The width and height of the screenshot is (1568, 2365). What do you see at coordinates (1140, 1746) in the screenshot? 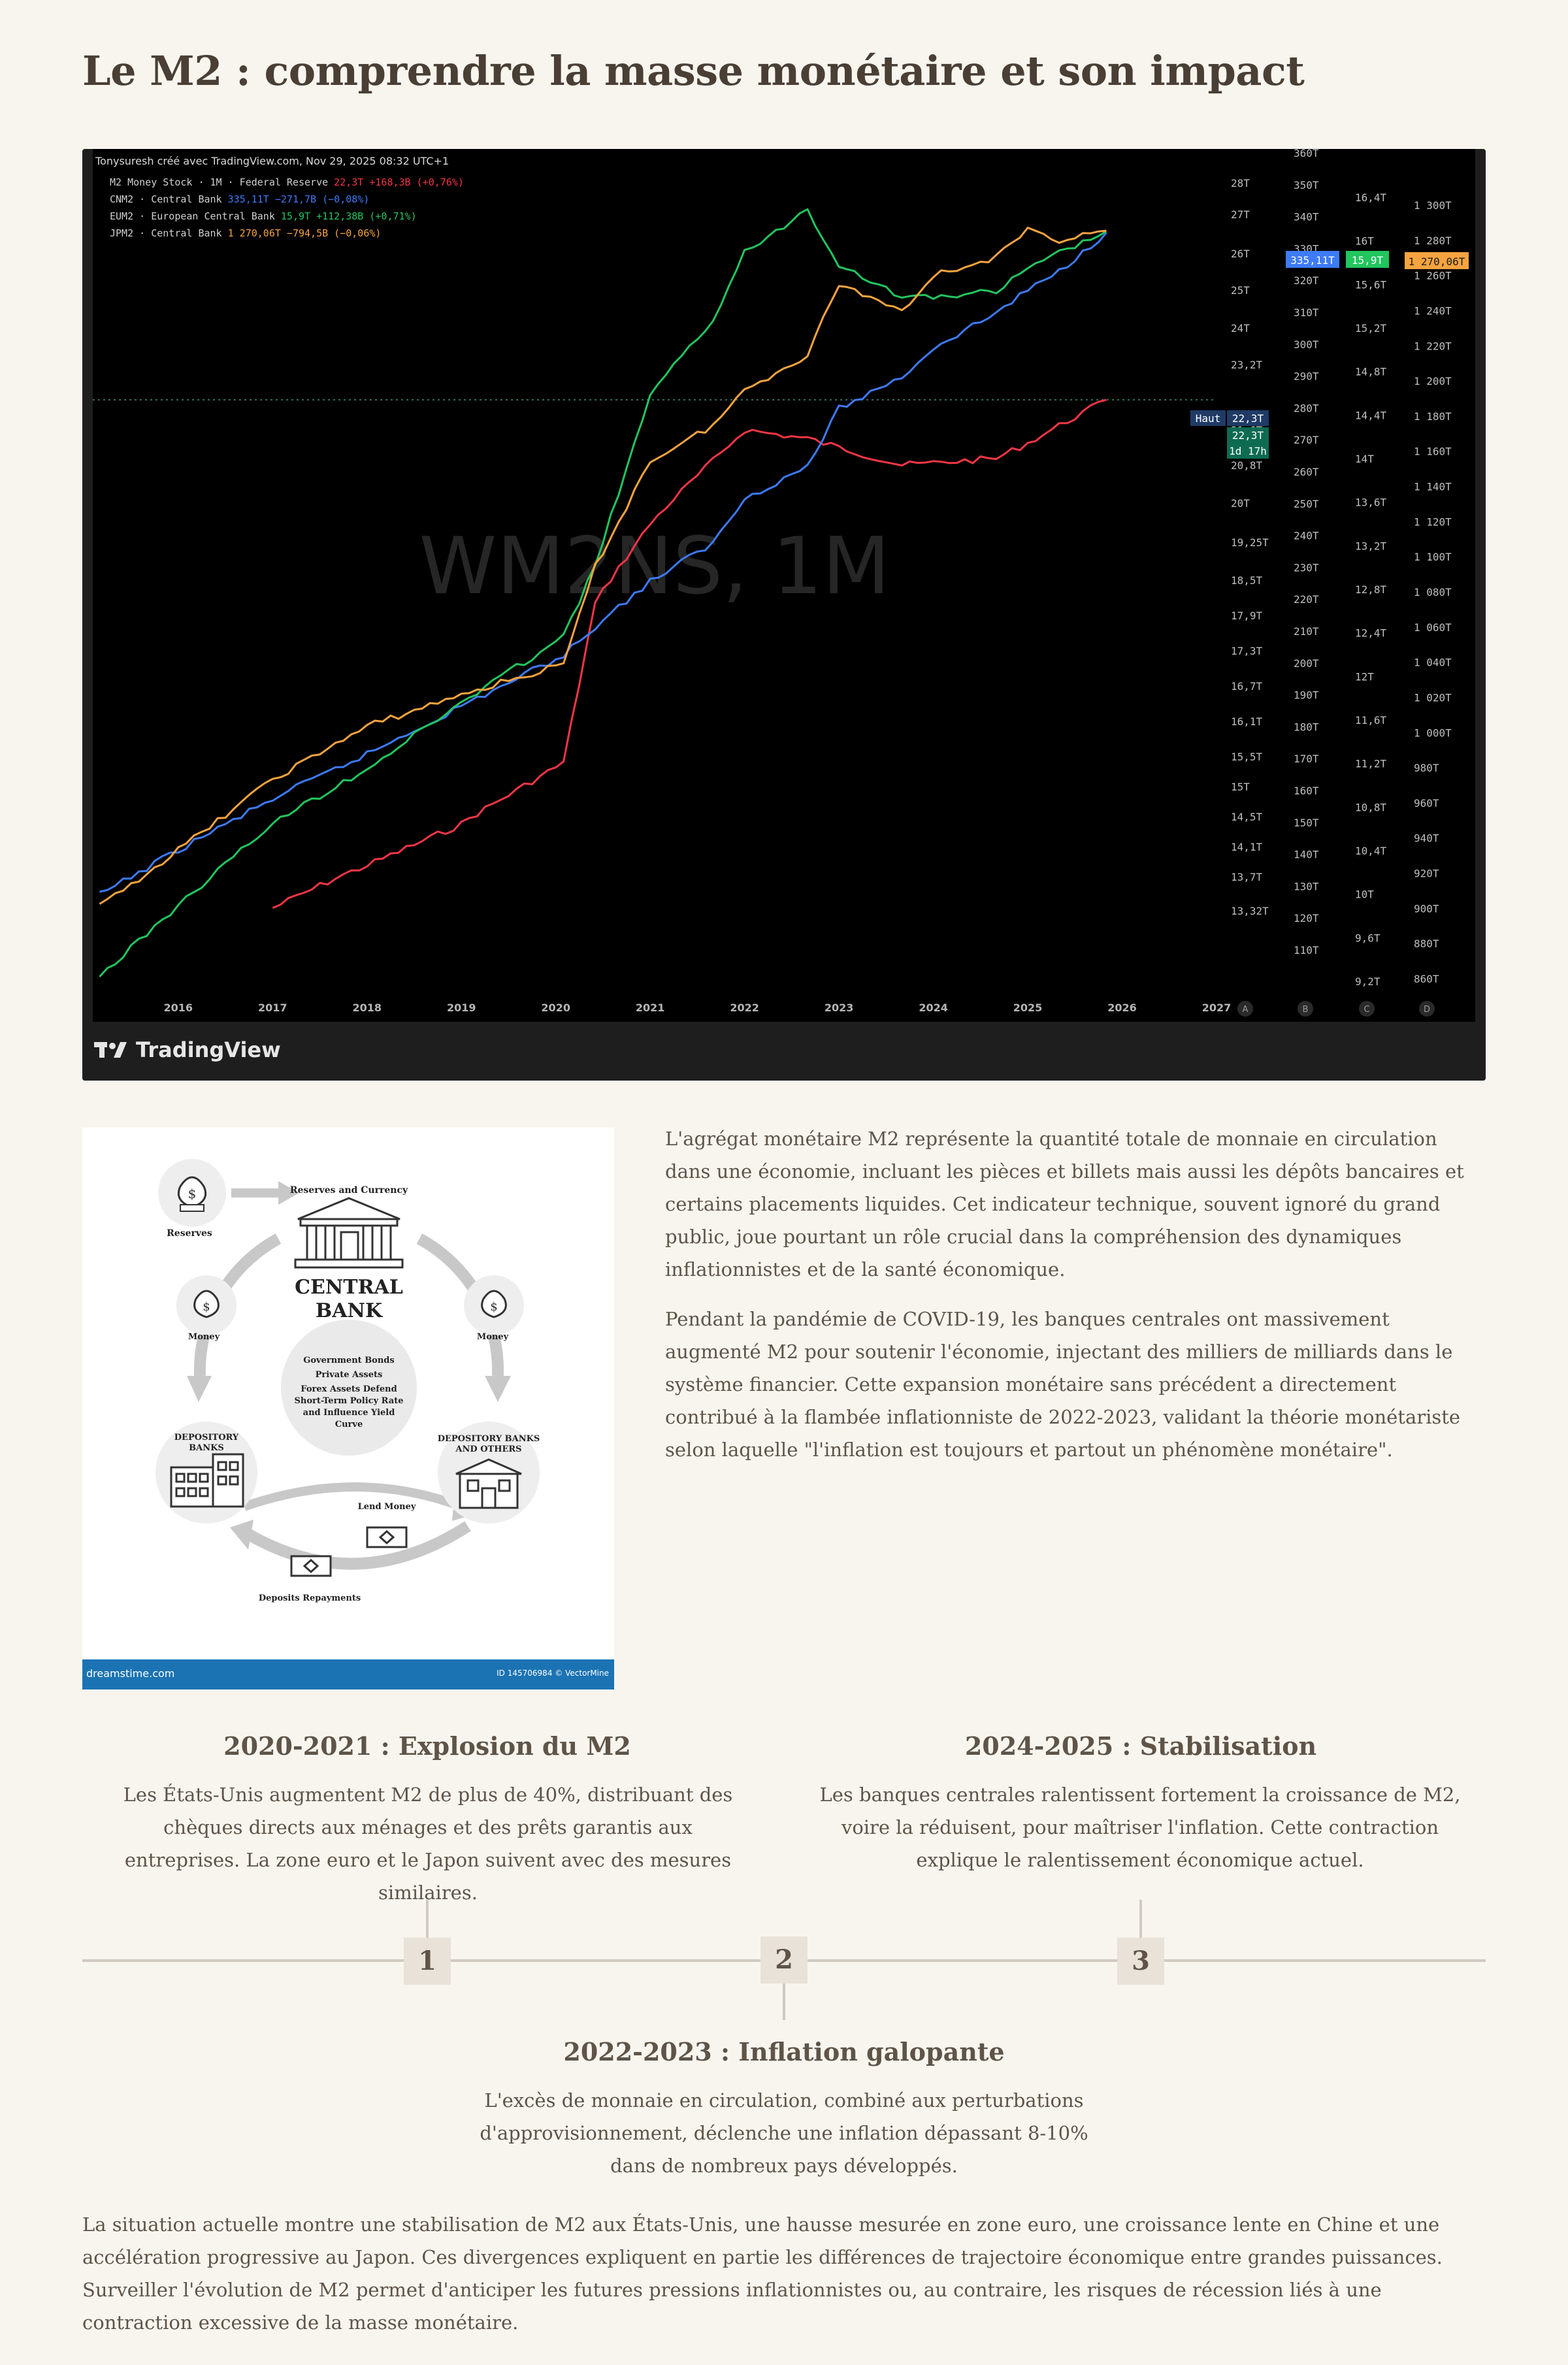
I see `phase-3-title: 2024-2025 : Stabilisation` at bounding box center [1140, 1746].